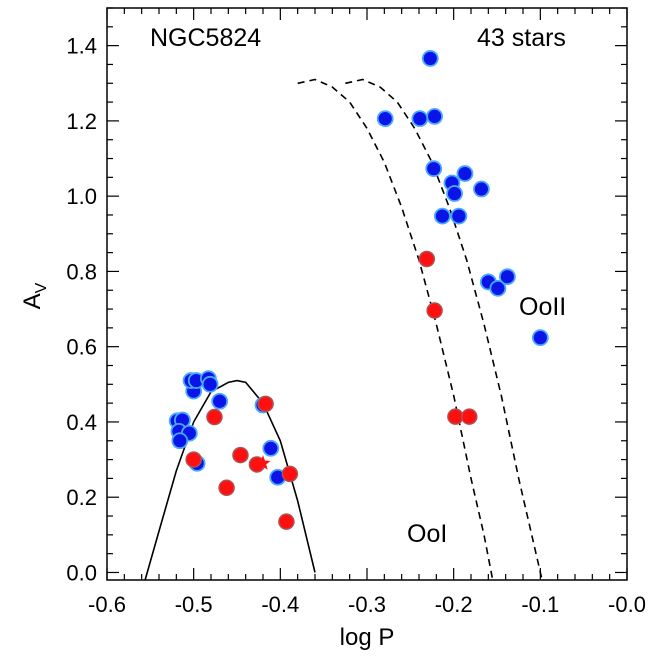 Image resolution: width=651 pixels, height=660 pixels. Describe the element at coordinates (627, 604) in the screenshot. I see `x-tick-label: -0.0` at that location.